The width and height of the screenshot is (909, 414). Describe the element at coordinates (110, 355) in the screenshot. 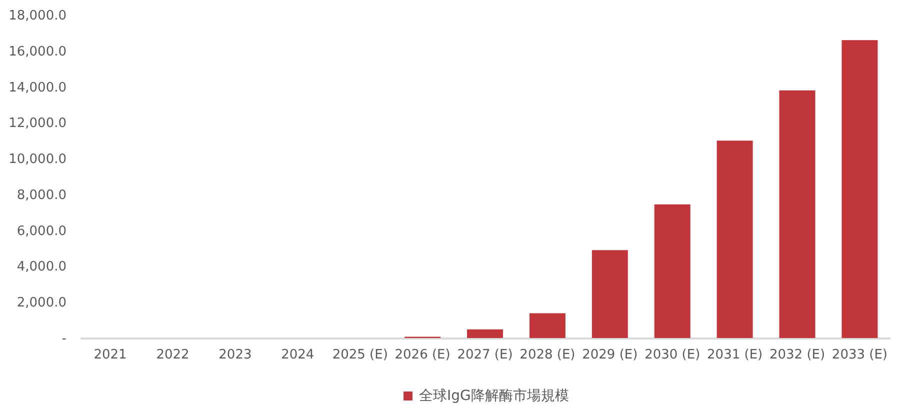

I see `x-tick-label: 2021` at that location.